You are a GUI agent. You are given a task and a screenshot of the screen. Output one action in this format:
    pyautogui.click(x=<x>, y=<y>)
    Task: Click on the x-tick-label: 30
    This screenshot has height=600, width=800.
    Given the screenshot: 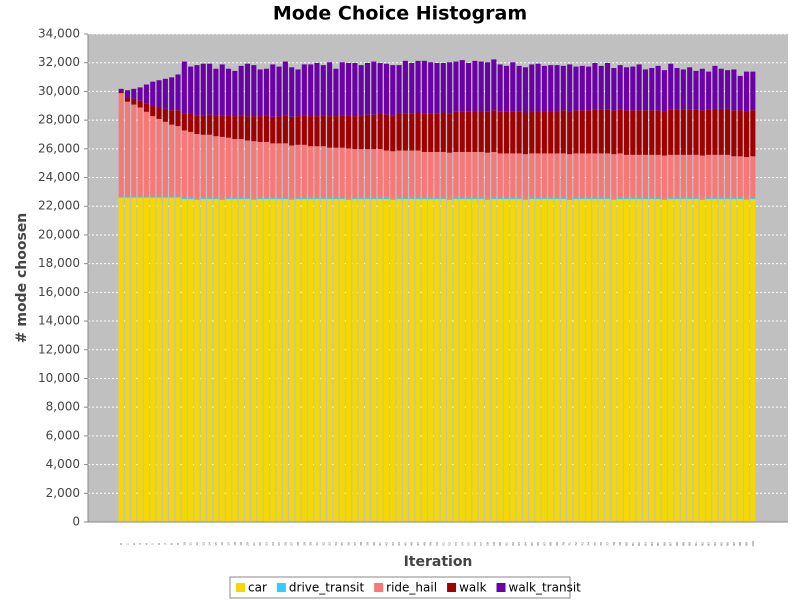 What is the action you would take?
    pyautogui.click(x=311, y=544)
    